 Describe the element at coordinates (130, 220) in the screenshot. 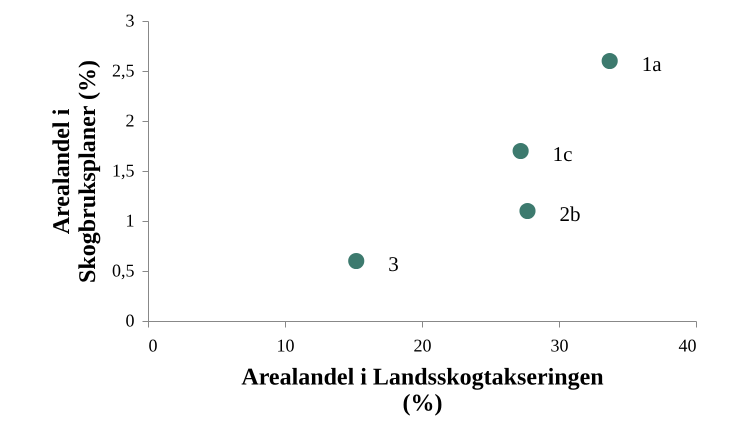

I see `y-tick-label: 1` at that location.